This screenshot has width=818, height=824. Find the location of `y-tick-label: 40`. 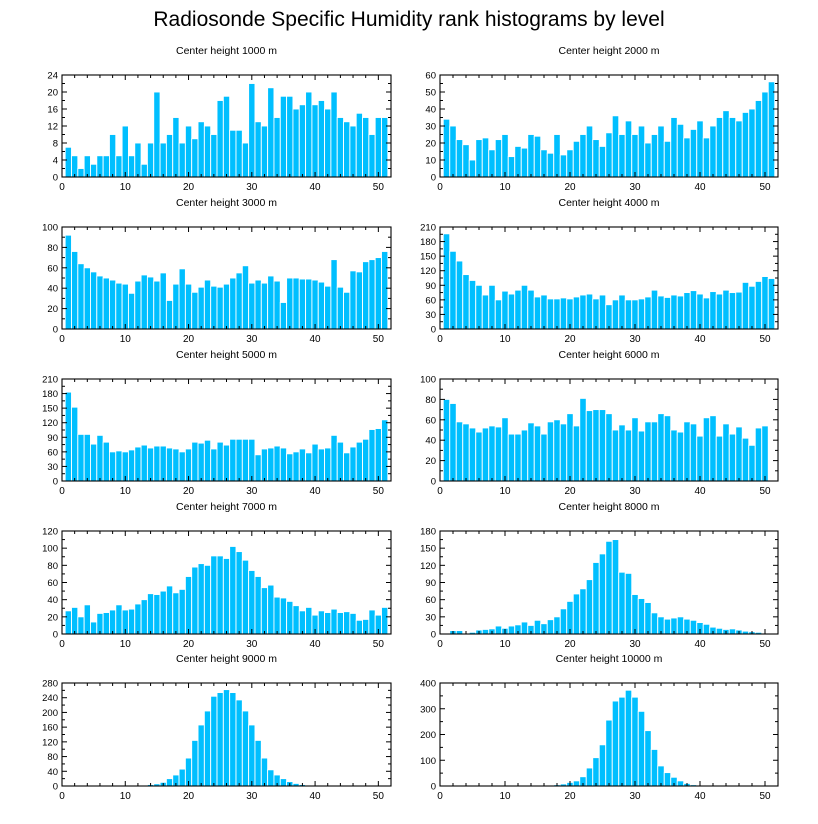

y-tick-label: 40 is located at coordinates (52, 772).